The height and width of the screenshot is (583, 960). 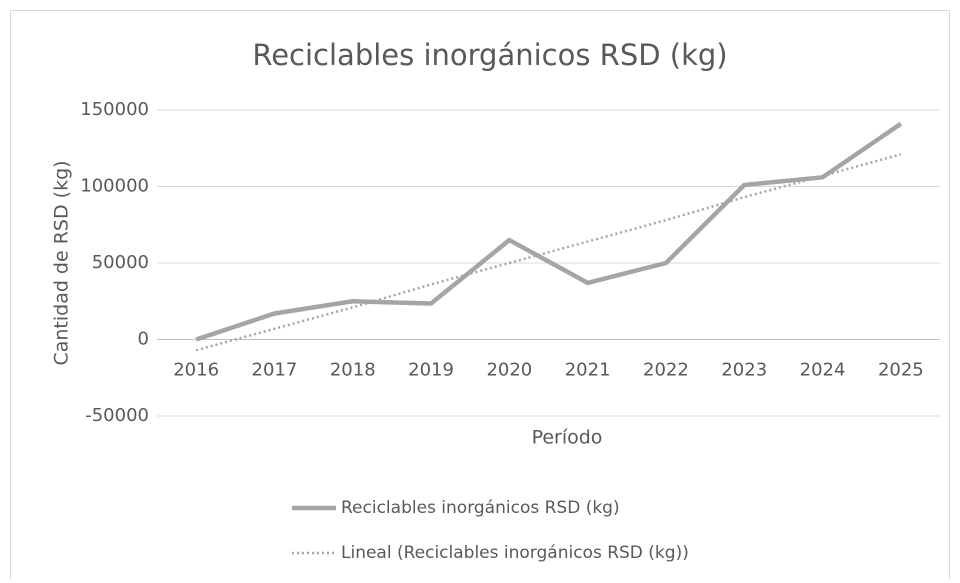 What do you see at coordinates (744, 370) in the screenshot?
I see `x-tick-label: 2023` at bounding box center [744, 370].